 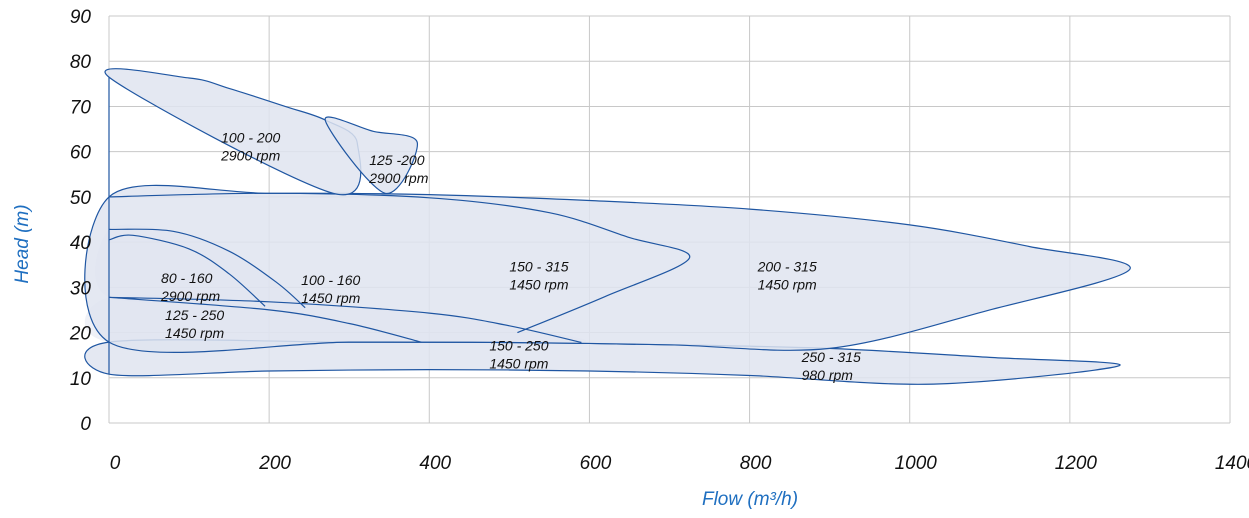 I want to click on region-model-label: 80 - 160, so click(x=187, y=278).